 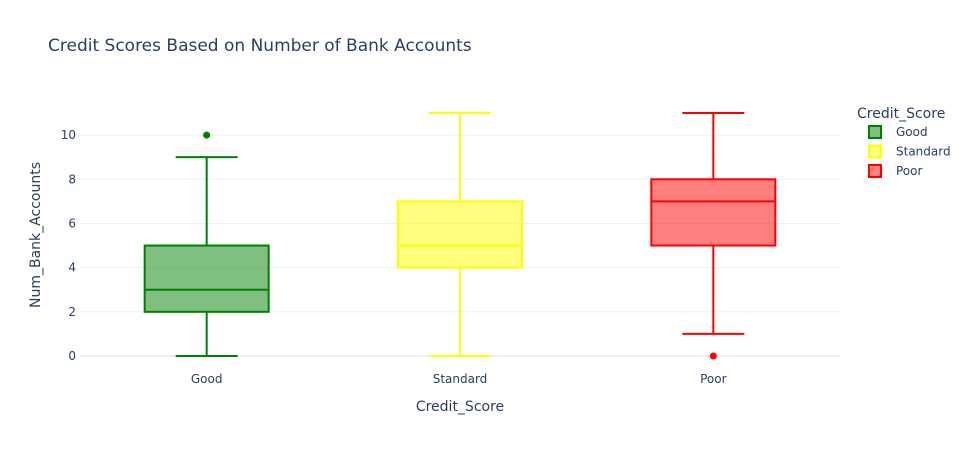 I want to click on box-poor, so click(x=713, y=236).